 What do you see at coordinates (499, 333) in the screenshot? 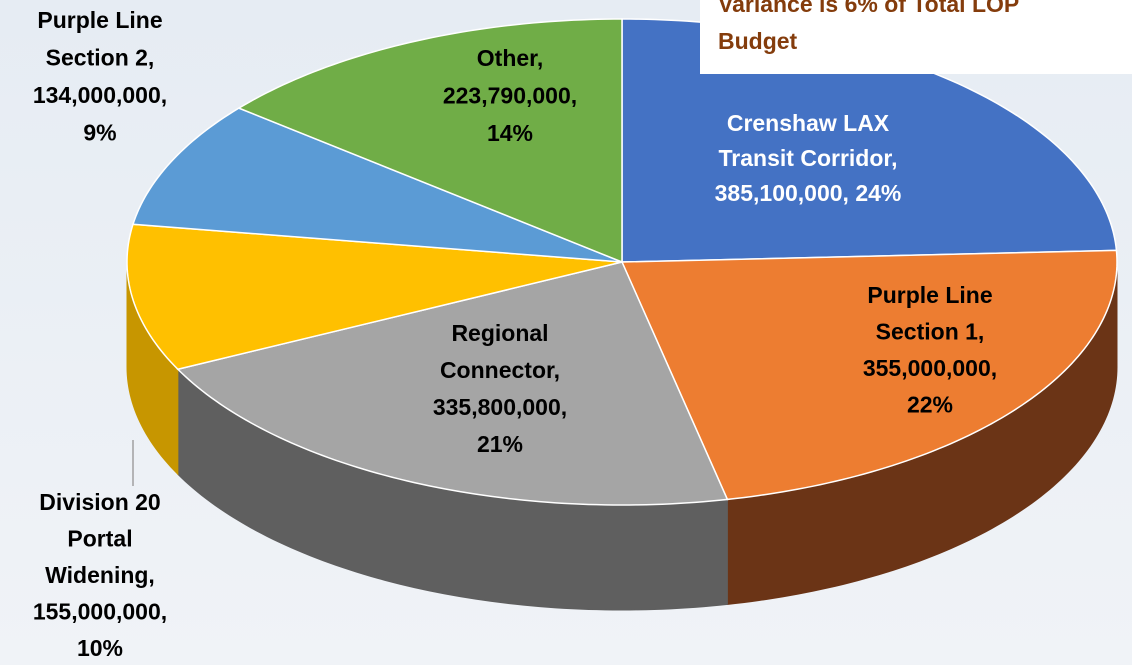
I see `data-label: Regional` at bounding box center [499, 333].